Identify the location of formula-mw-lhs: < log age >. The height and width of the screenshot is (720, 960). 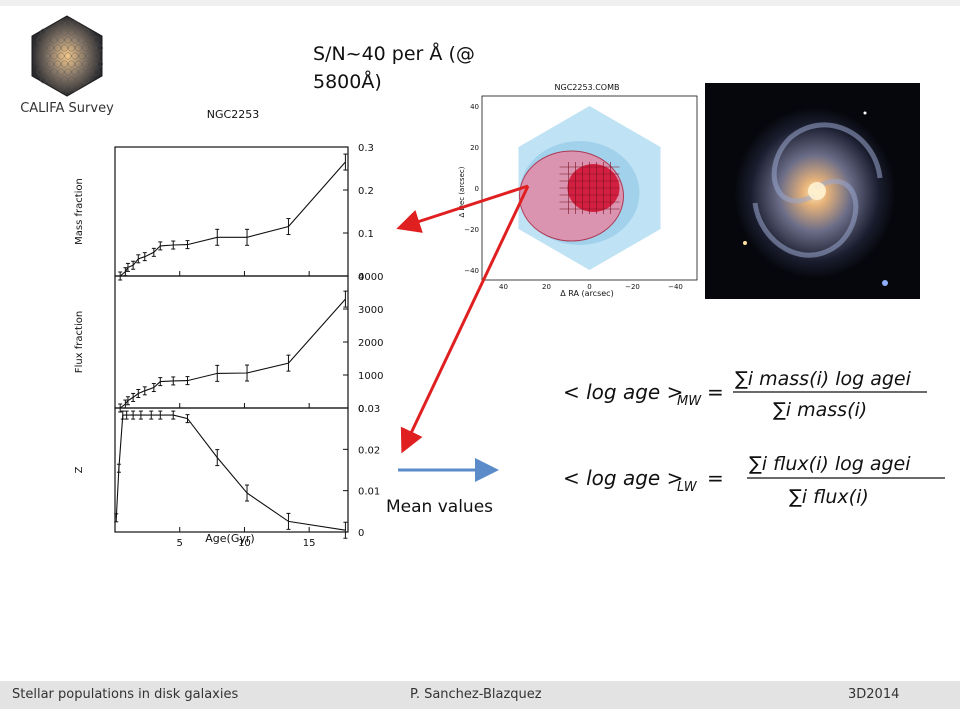
(623, 392).